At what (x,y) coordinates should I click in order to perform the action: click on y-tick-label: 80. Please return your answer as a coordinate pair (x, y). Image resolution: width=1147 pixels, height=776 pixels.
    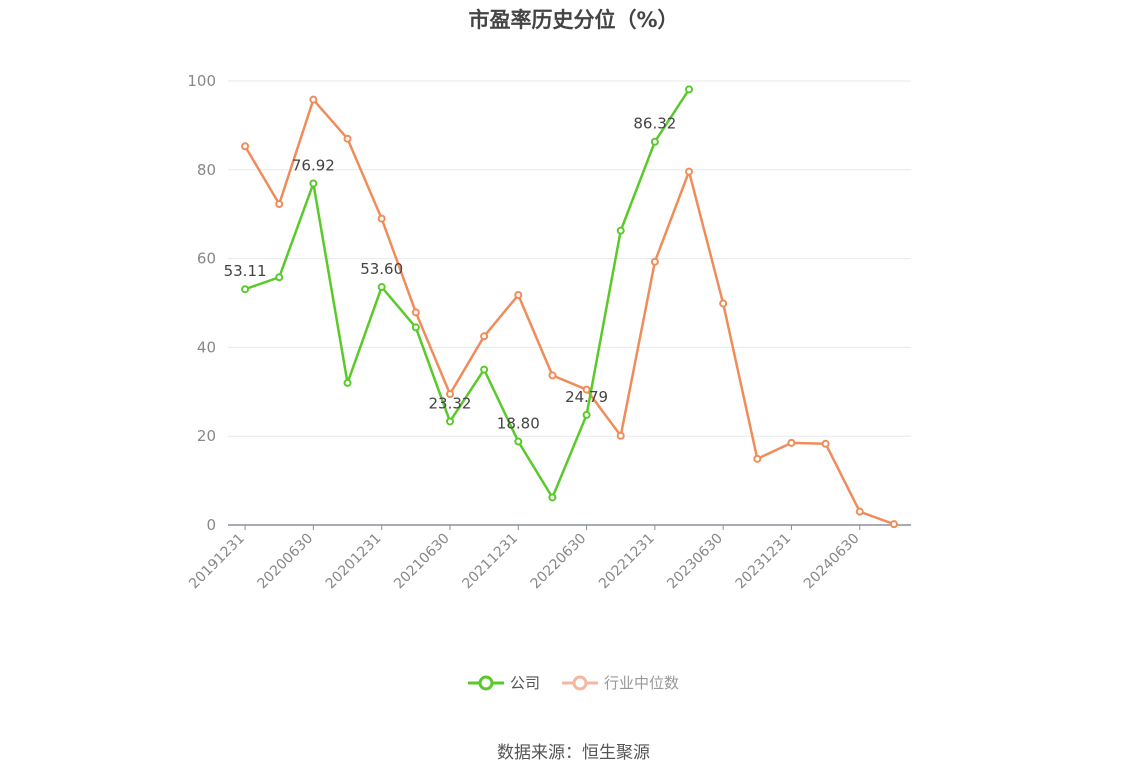
    Looking at the image, I should click on (206, 170).